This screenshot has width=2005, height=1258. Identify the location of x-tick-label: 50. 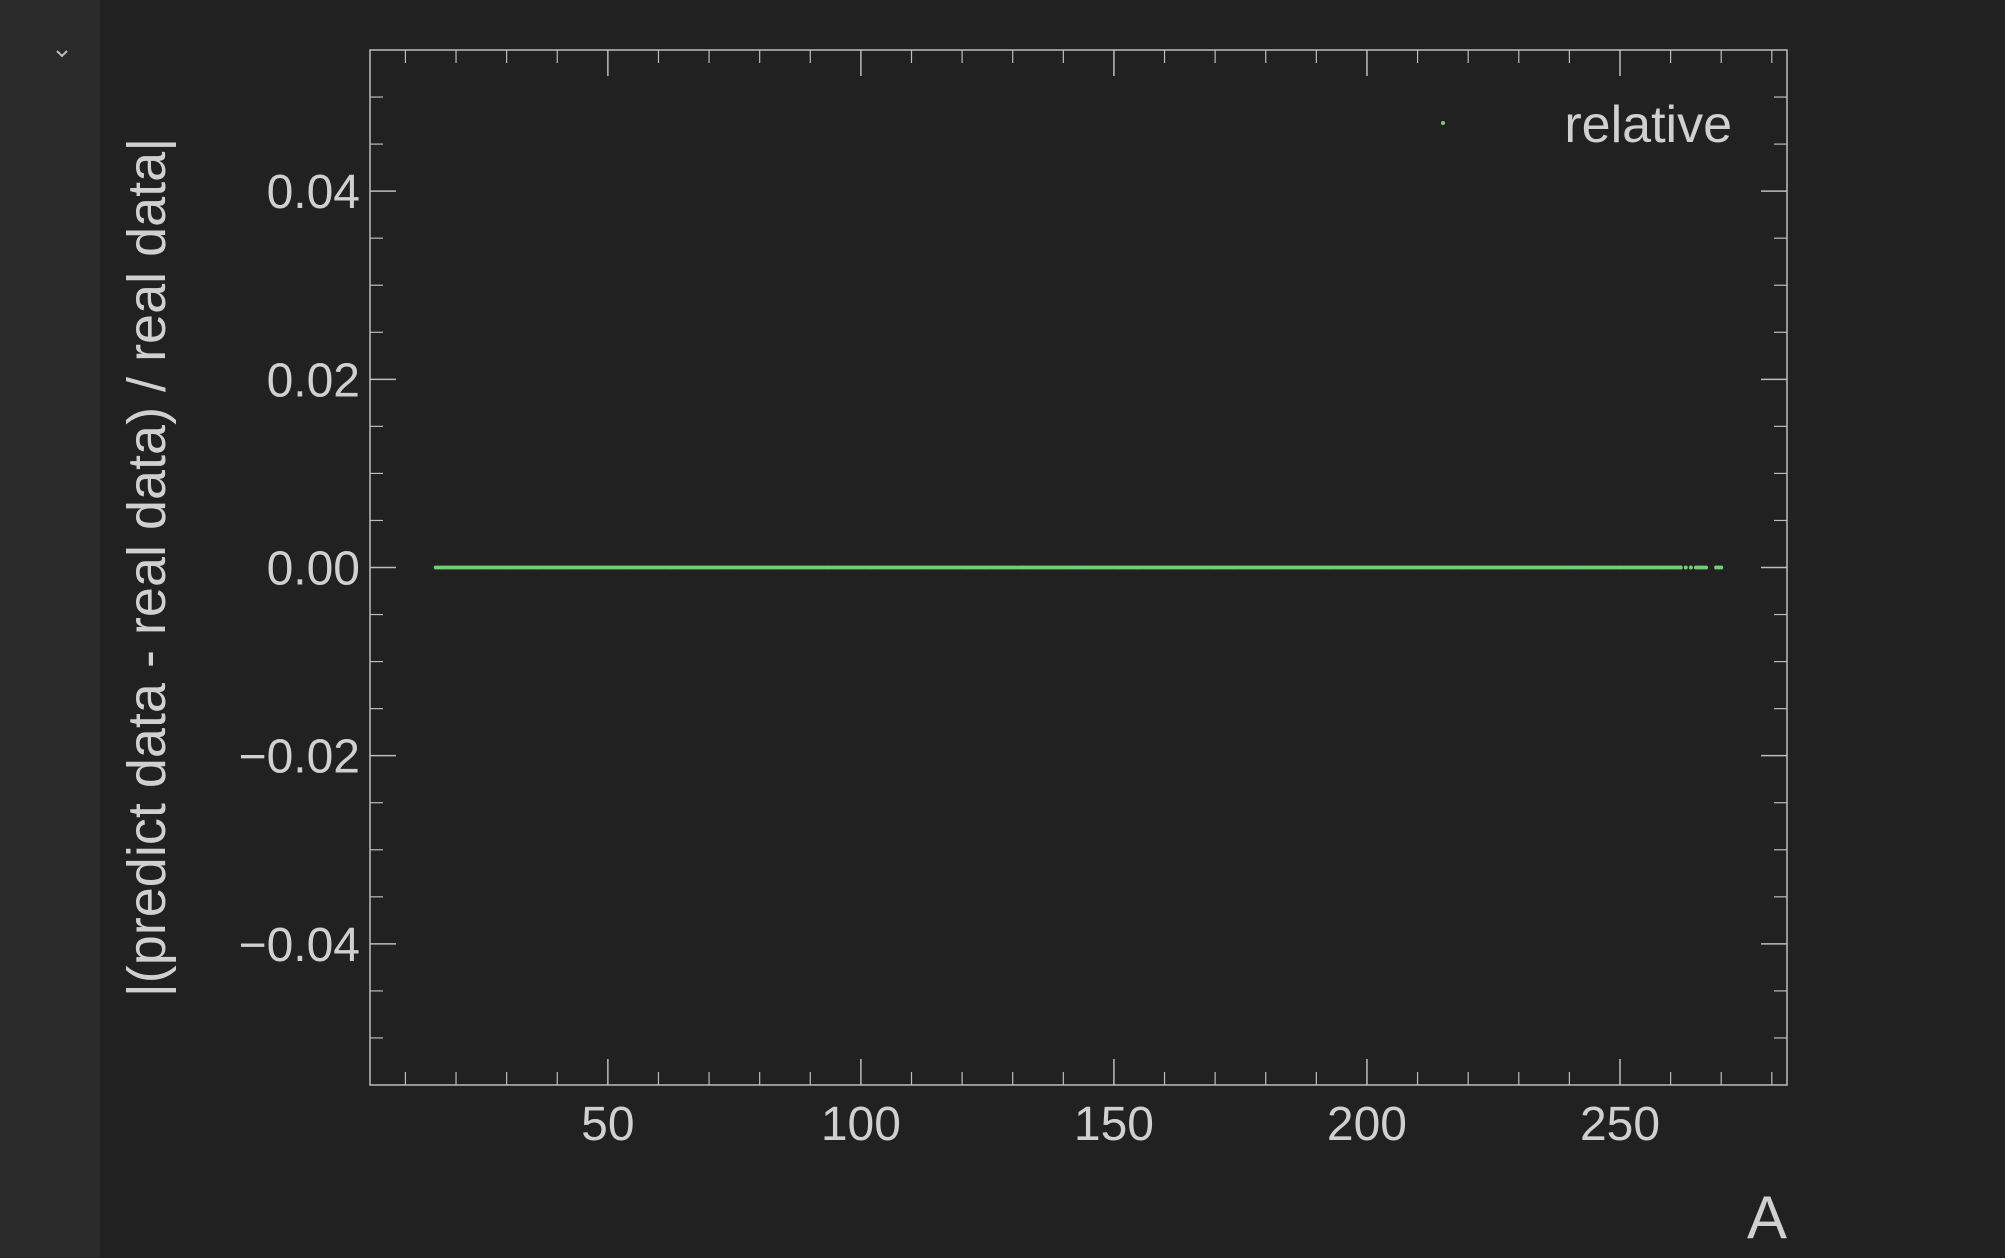
(607, 1124).